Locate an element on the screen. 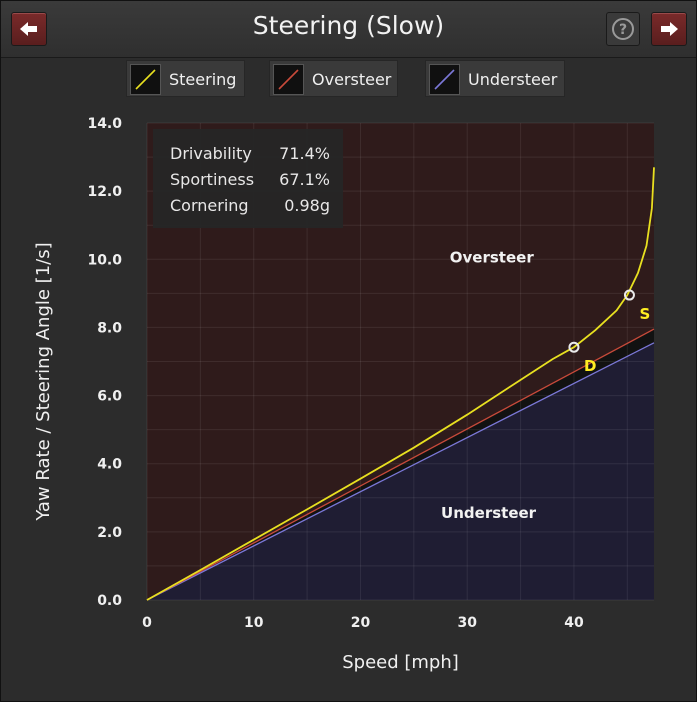 This screenshot has width=697, height=702. y-tick-label: 6.0 is located at coordinates (109, 397).